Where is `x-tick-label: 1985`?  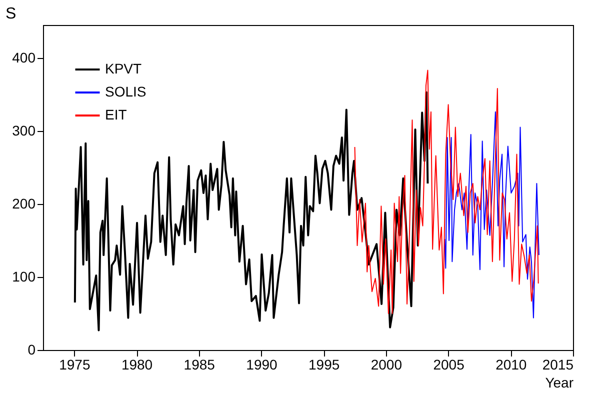
x-tick-label: 1985 is located at coordinates (200, 364).